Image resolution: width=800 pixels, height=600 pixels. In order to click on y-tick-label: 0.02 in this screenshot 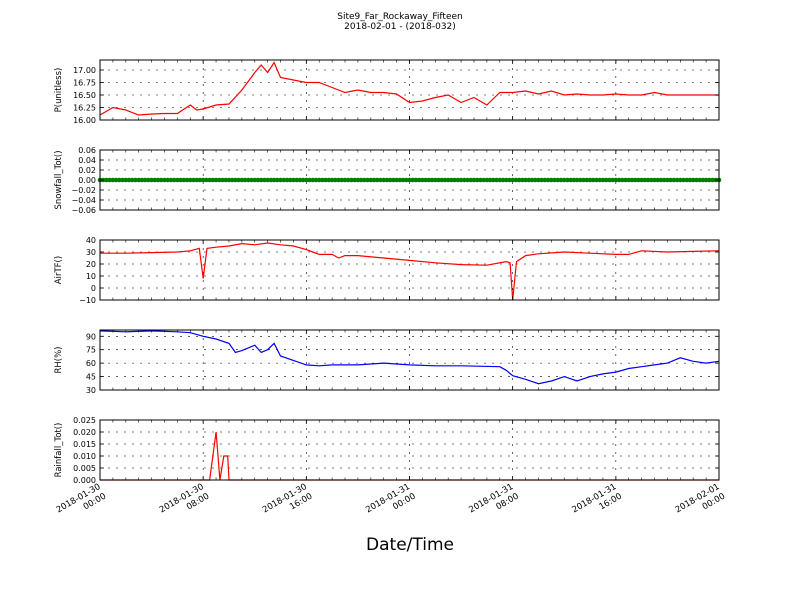, I will do `click(87, 170)`.